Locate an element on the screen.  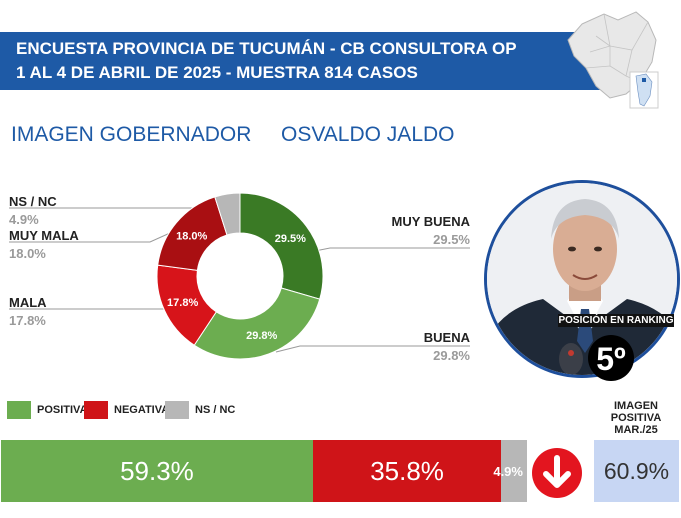
ranking-badge: 5º is located at coordinates (611, 358).